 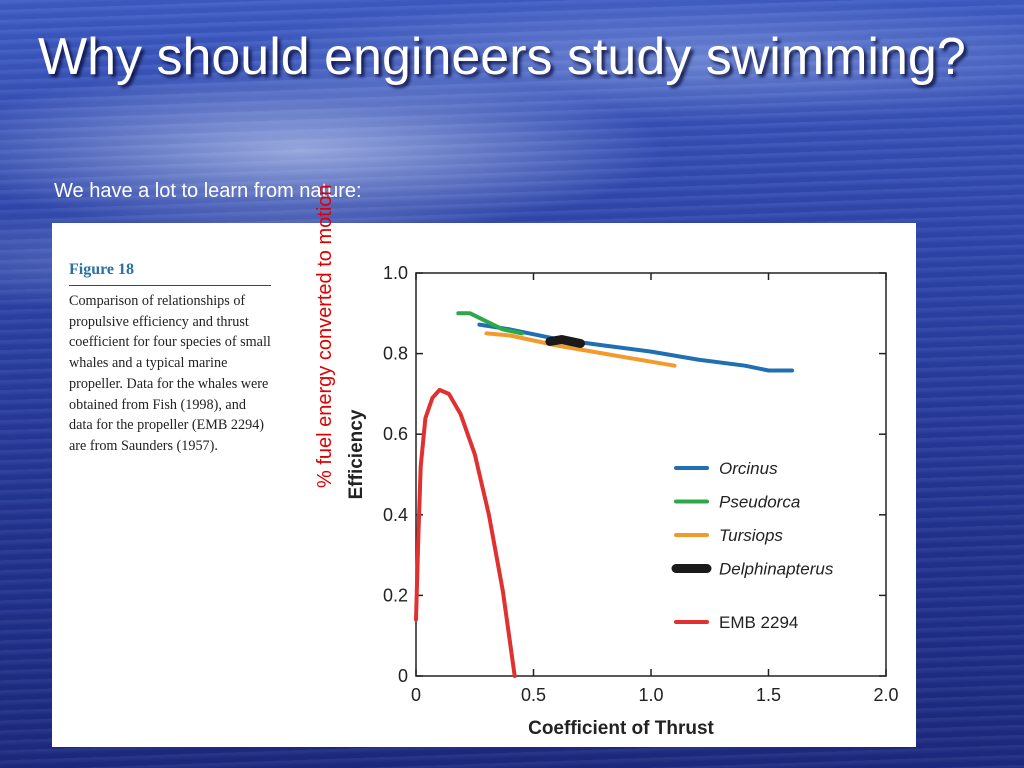 I want to click on legend-label: EMB 2294, so click(x=758, y=622).